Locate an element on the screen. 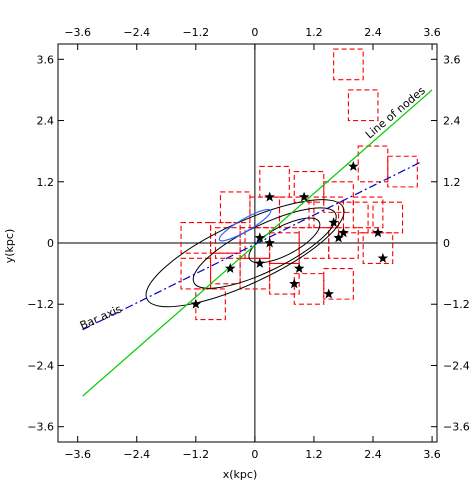  y-tick-label-right: −1.2 is located at coordinates (456, 304).